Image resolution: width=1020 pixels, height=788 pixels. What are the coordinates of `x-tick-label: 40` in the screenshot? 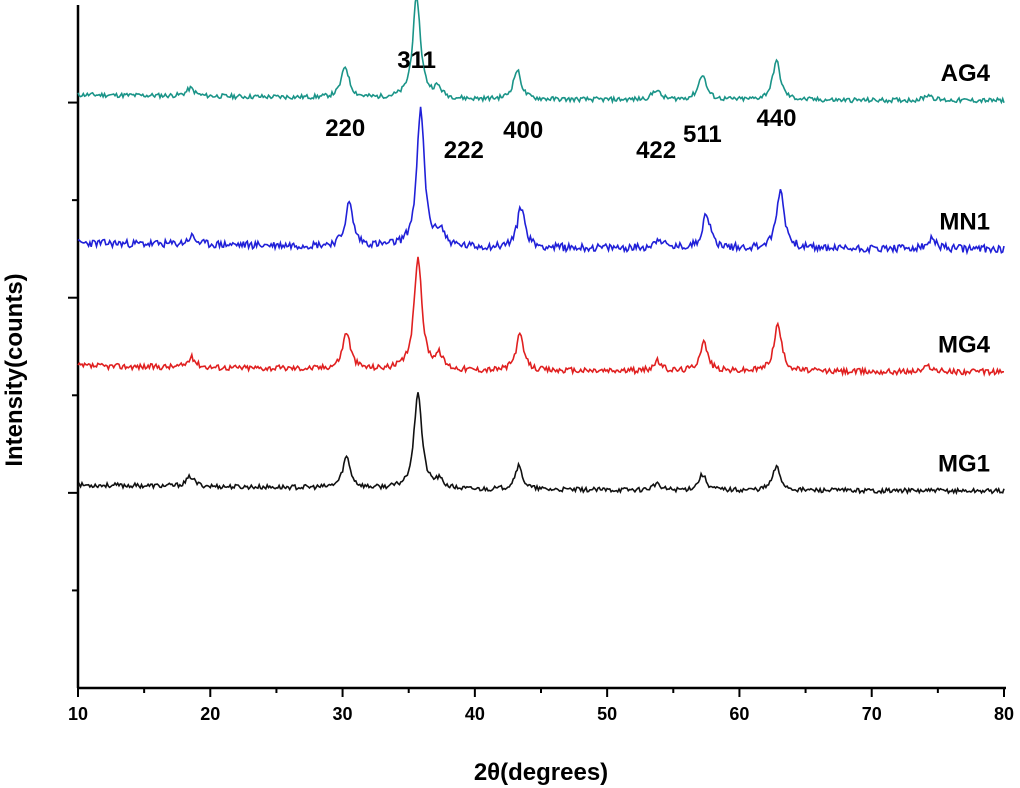 It's located at (475, 714).